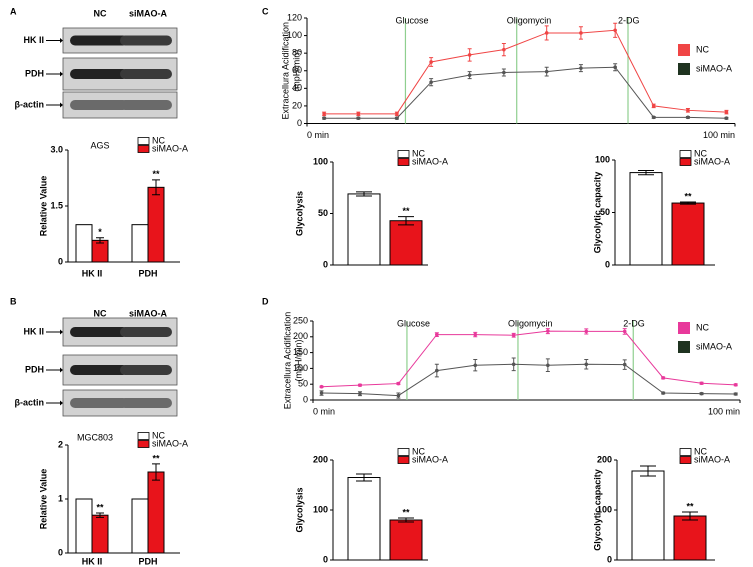 Image resolution: width=753 pixels, height=567 pixels. I want to click on blot-row-label: β-actin, so click(30, 104).